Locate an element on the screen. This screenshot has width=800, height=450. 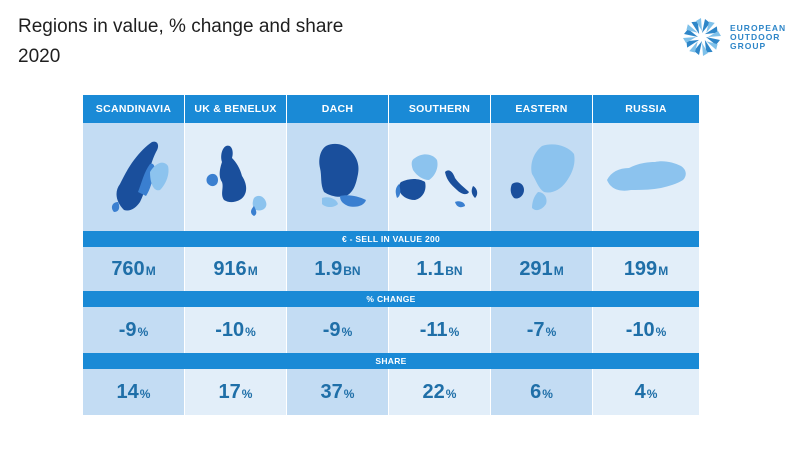
change-row: -9% -10% -9% -11% -7% -10% is located at coordinates (391, 330).